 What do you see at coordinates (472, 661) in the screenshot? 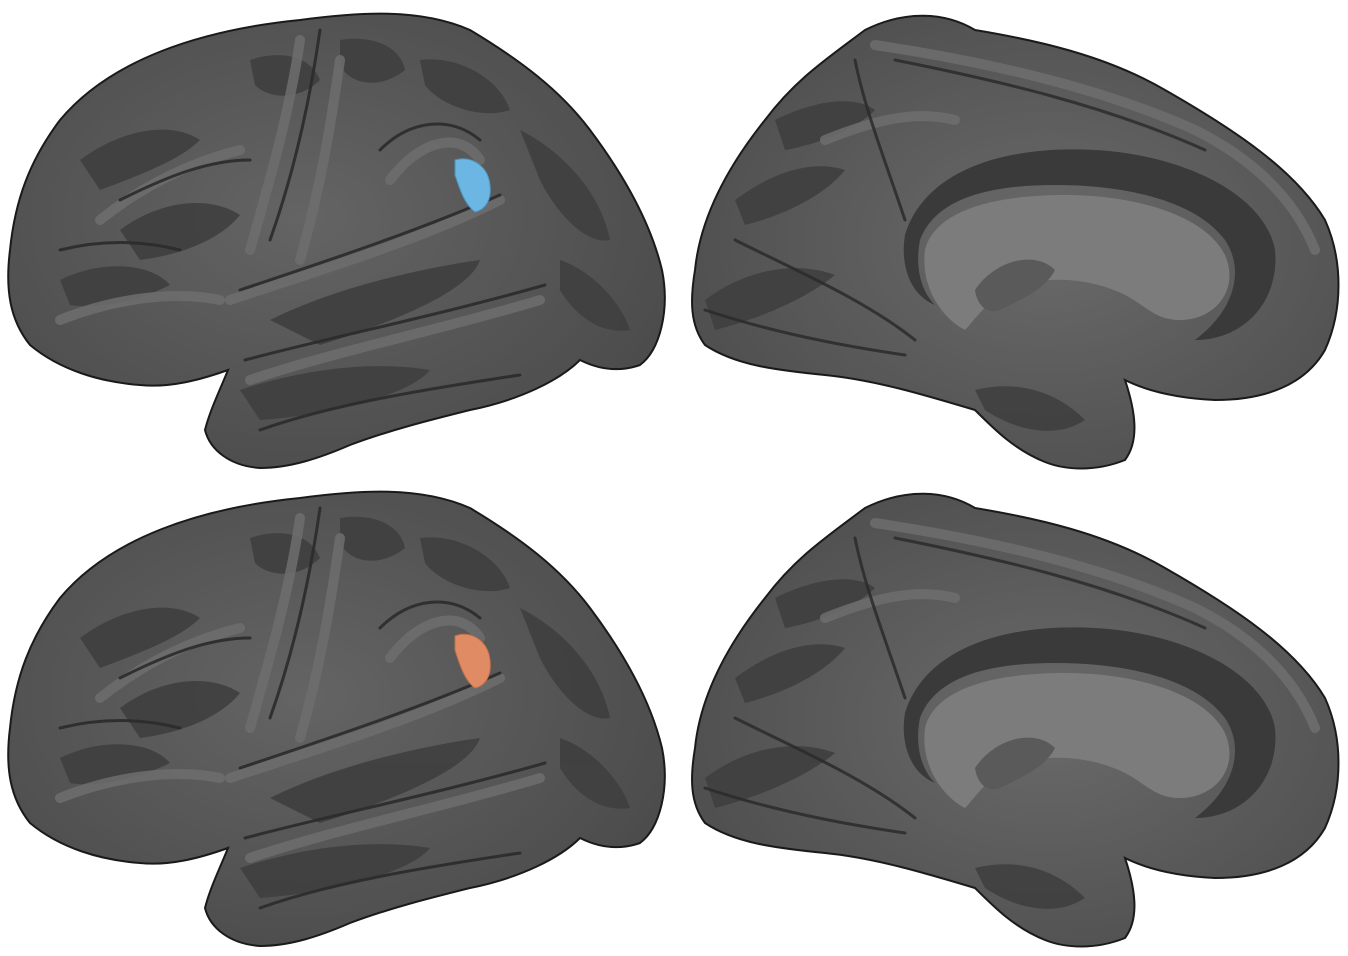
I see `overlay-orange-region` at bounding box center [472, 661].